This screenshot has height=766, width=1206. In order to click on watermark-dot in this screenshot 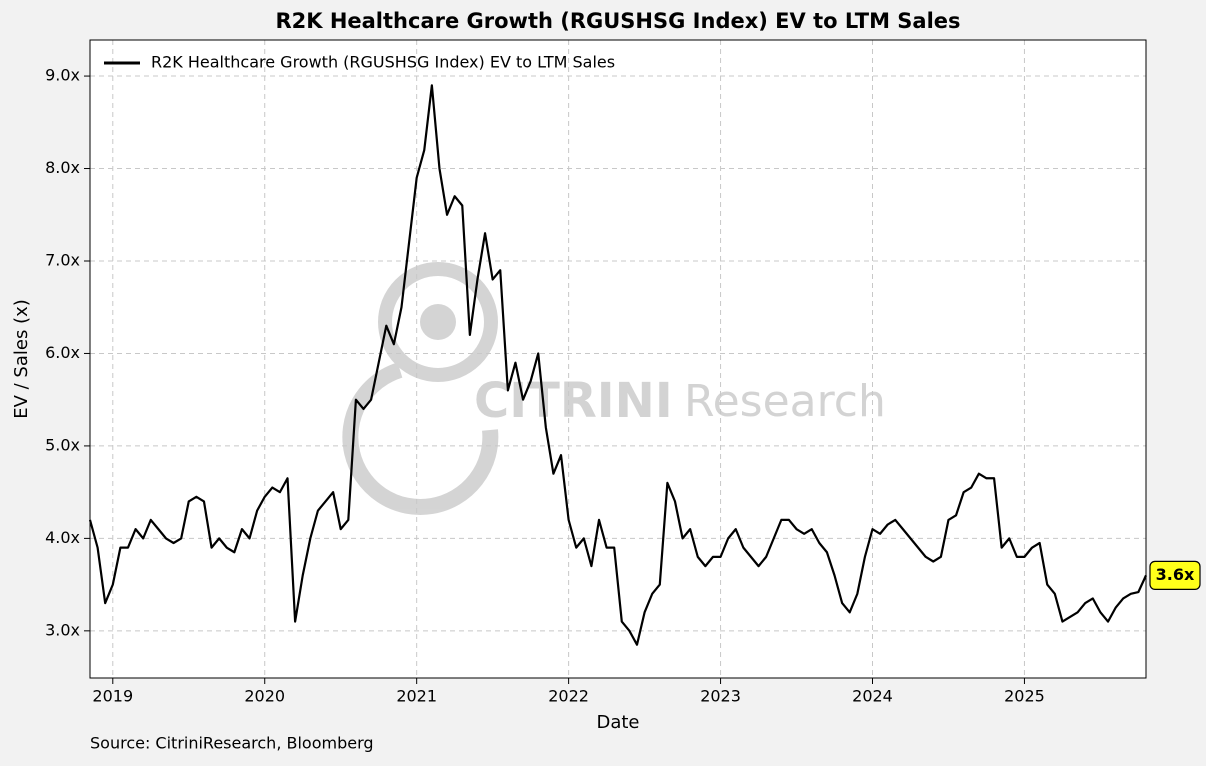, I will do `click(438, 322)`.